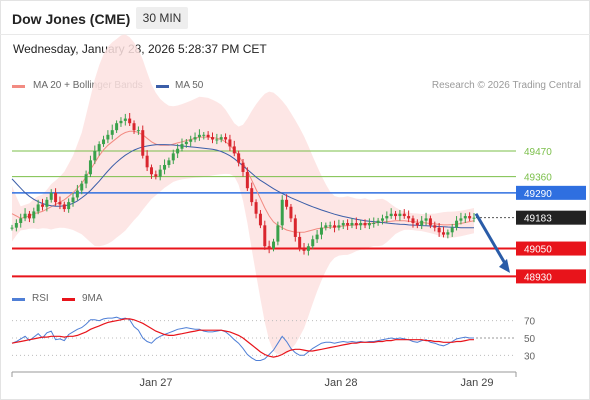  What do you see at coordinates (162, 18) in the screenshot?
I see `timeframe-badge: 30 MIN` at bounding box center [162, 18].